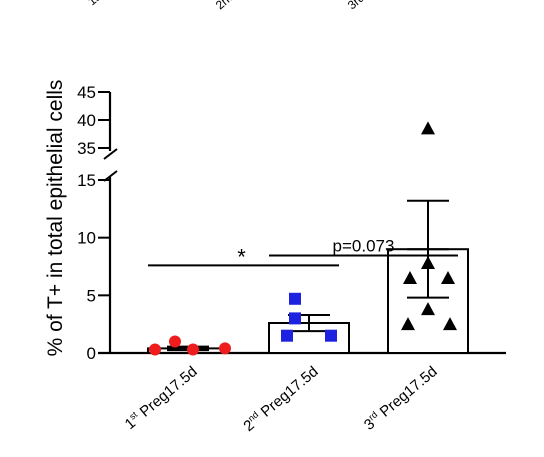 The image size is (544, 457). Describe the element at coordinates (161, 397) in the screenshot. I see `x-tick-label-1: 1st Preg17.5d` at that location.